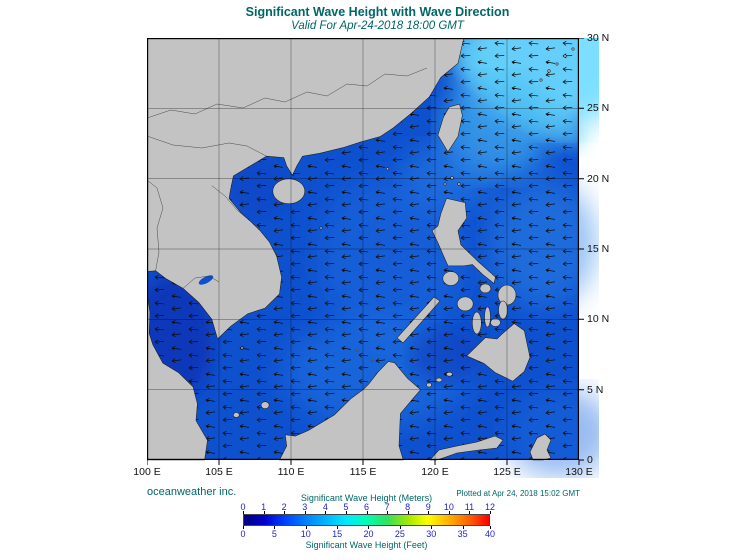 The height and width of the screenshot is (560, 755). What do you see at coordinates (387, 507) in the screenshot?
I see `legend-tick: 7` at bounding box center [387, 507].